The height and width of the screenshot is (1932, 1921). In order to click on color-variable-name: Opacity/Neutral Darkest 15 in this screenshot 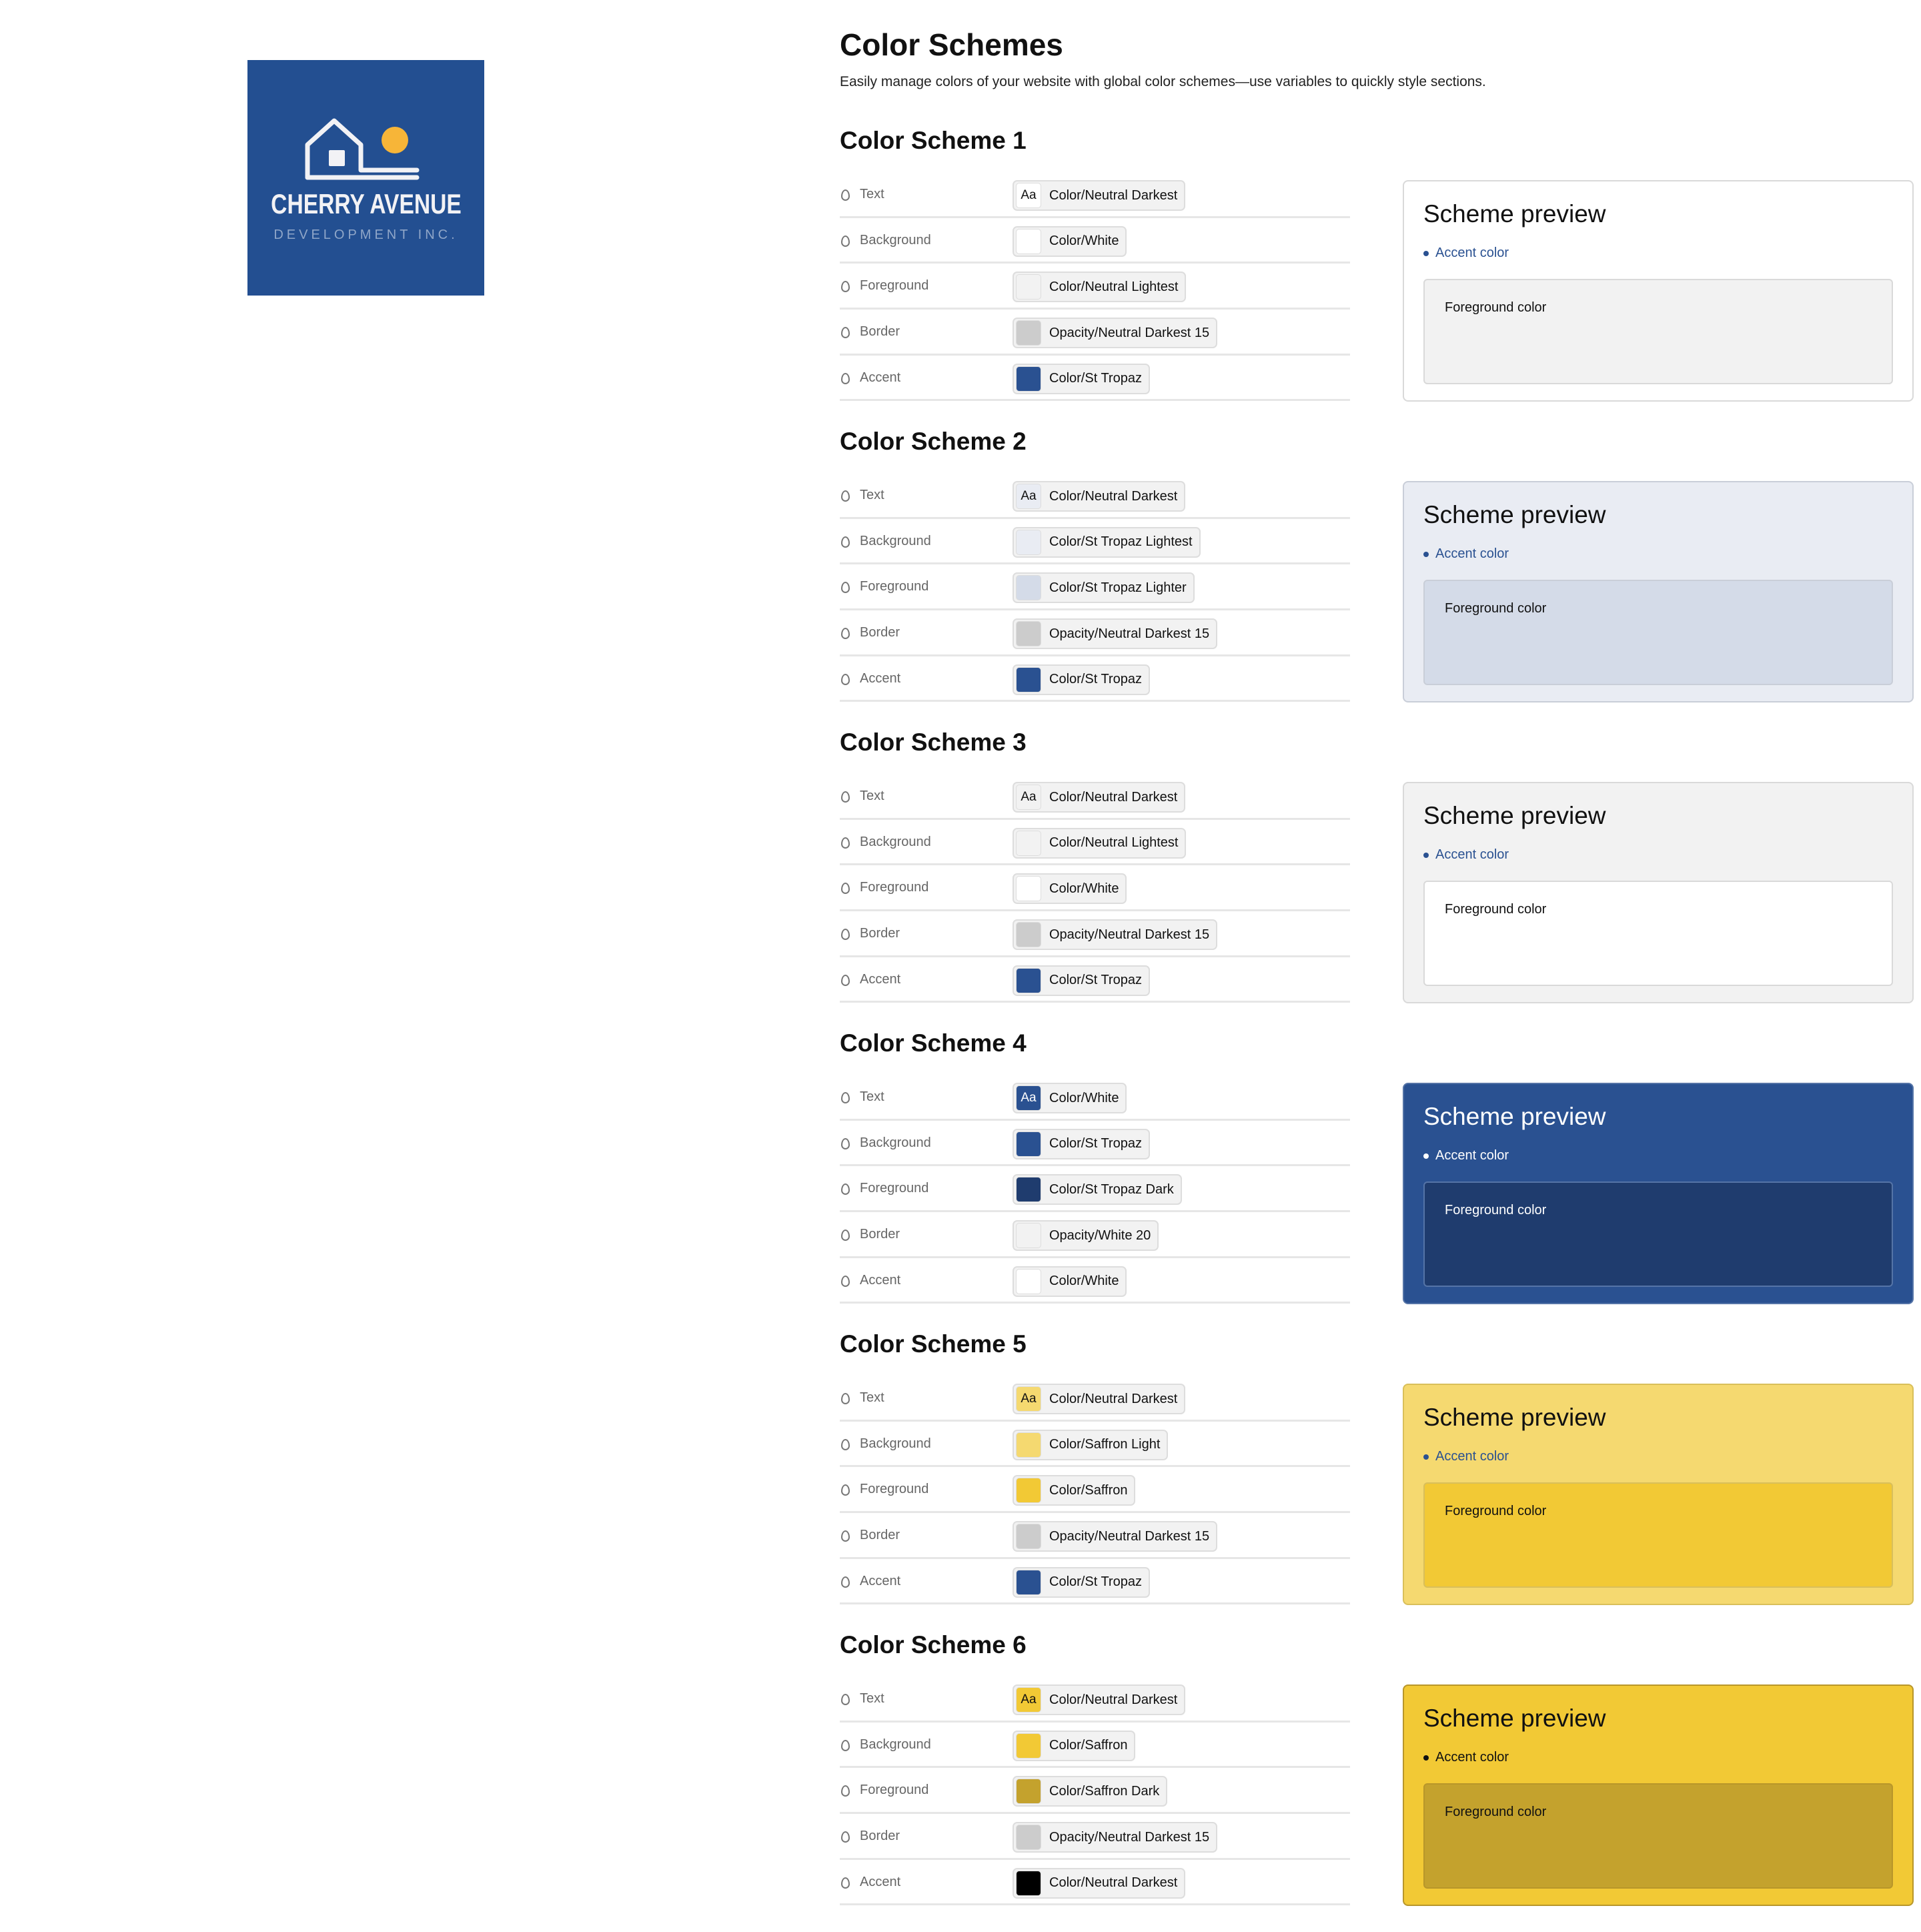, I will do `click(1129, 1837)`.